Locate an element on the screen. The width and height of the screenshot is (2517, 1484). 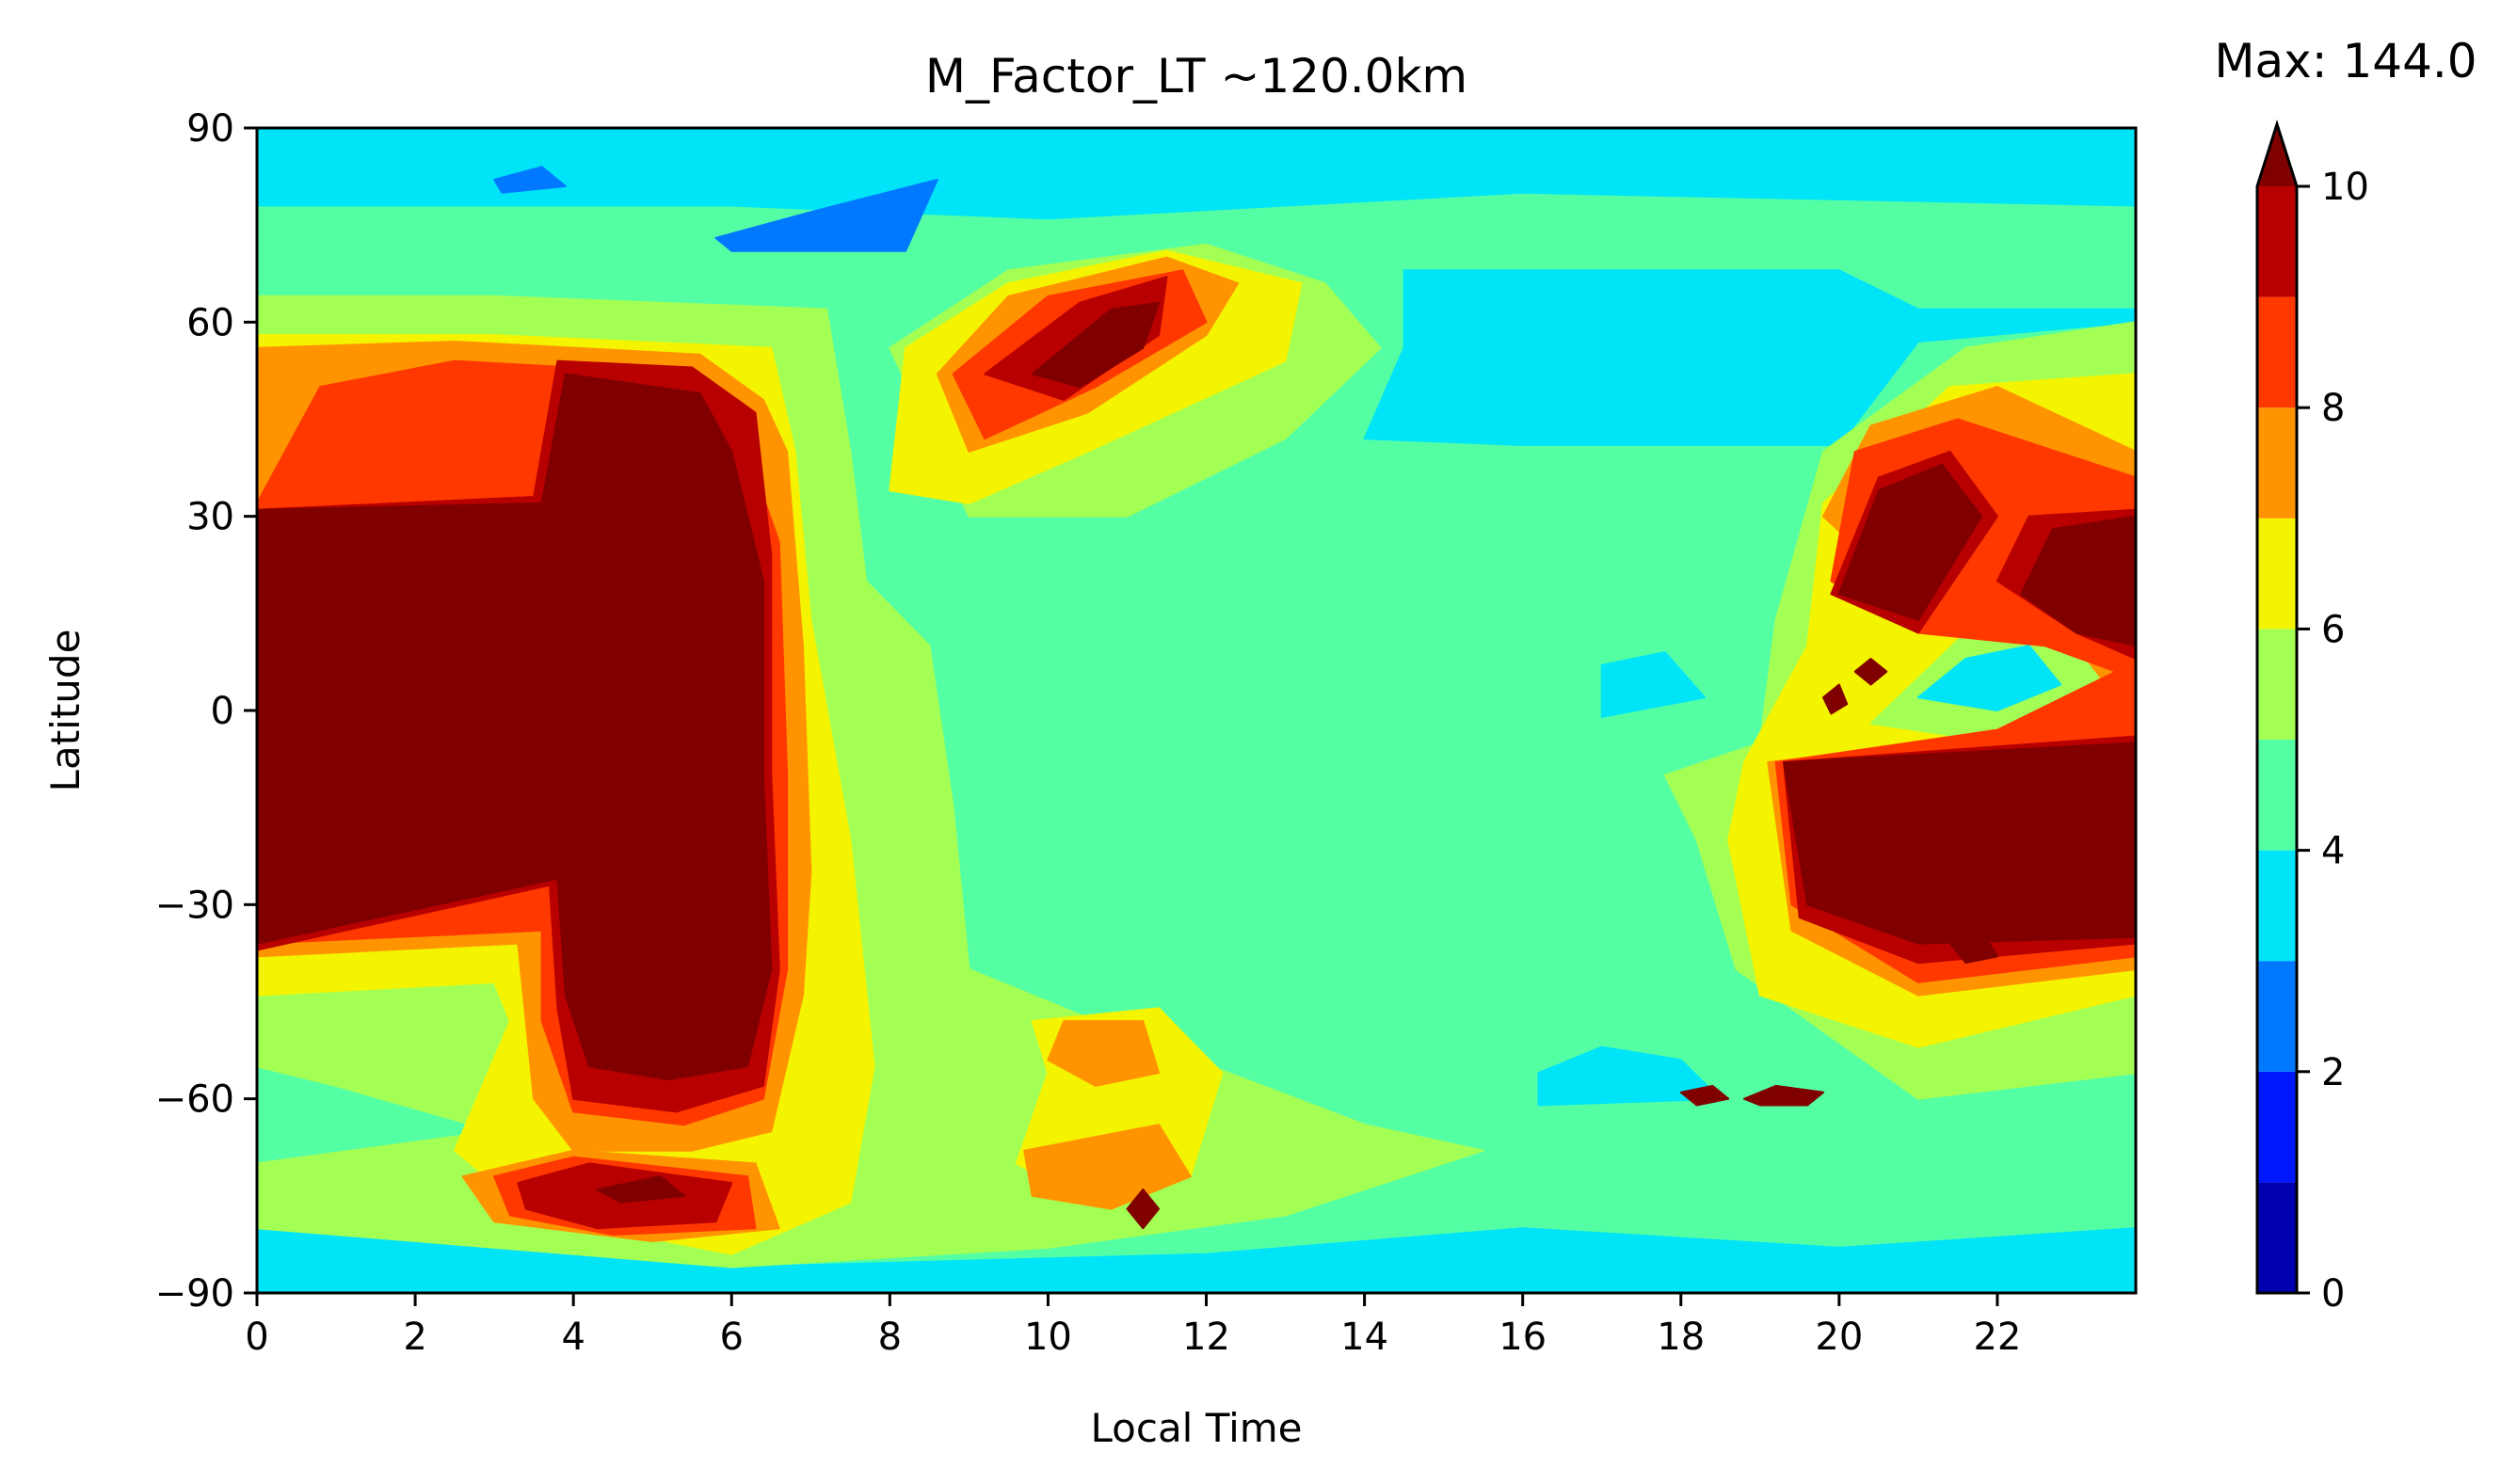
colorbar-extend-arrow is located at coordinates (2277, 155).